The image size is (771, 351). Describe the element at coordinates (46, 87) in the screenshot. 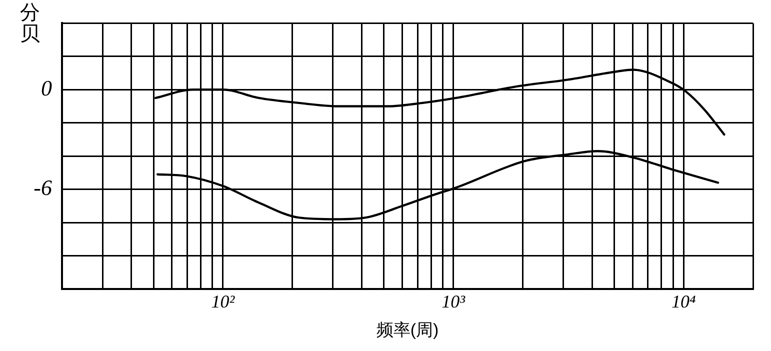

I see `y-tick-label: 0` at that location.